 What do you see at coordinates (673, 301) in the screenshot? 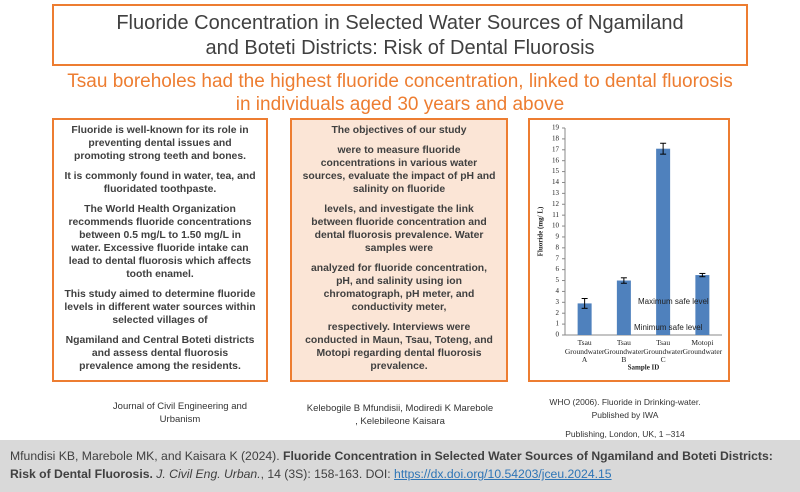
I see `annotation: Maximum safe level` at bounding box center [673, 301].